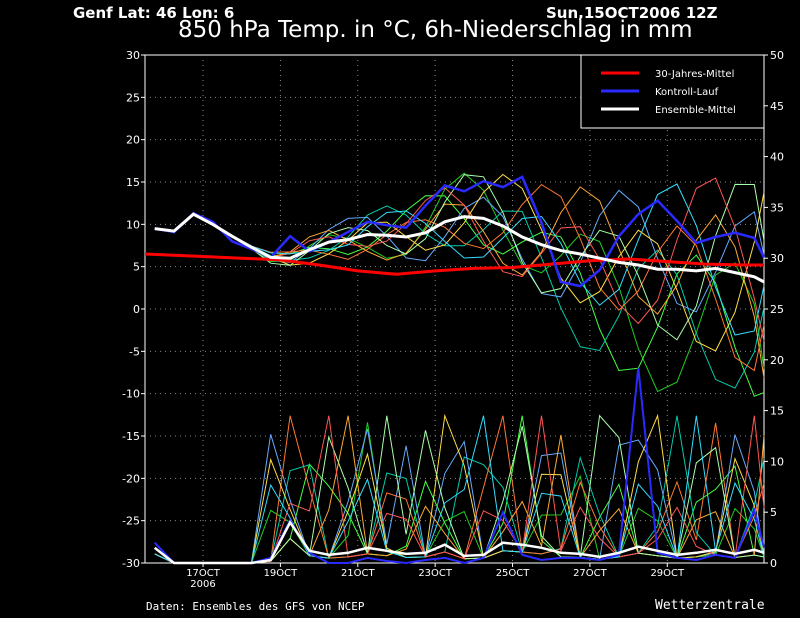 The image size is (800, 618). Describe the element at coordinates (773, 563) in the screenshot. I see `y-right-tick-label: 0` at that location.